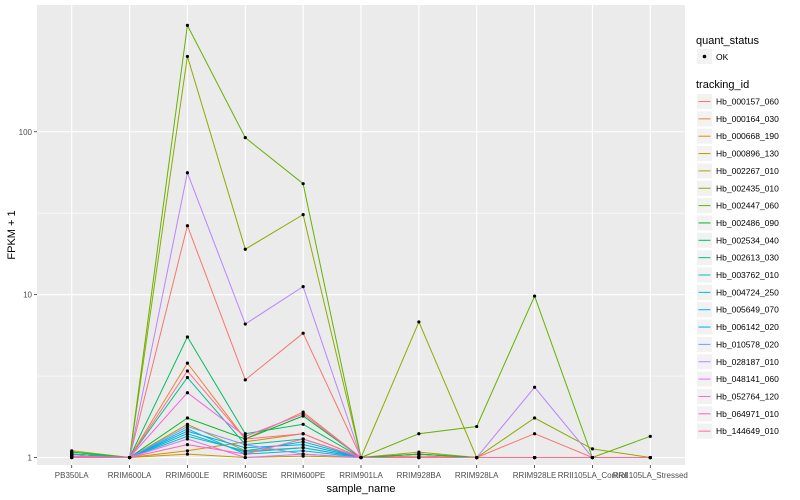 Image resolution: width=800 pixels, height=500 pixels. I want to click on legend-label-hb-048141-060: Hb_048141_060, so click(747, 379).